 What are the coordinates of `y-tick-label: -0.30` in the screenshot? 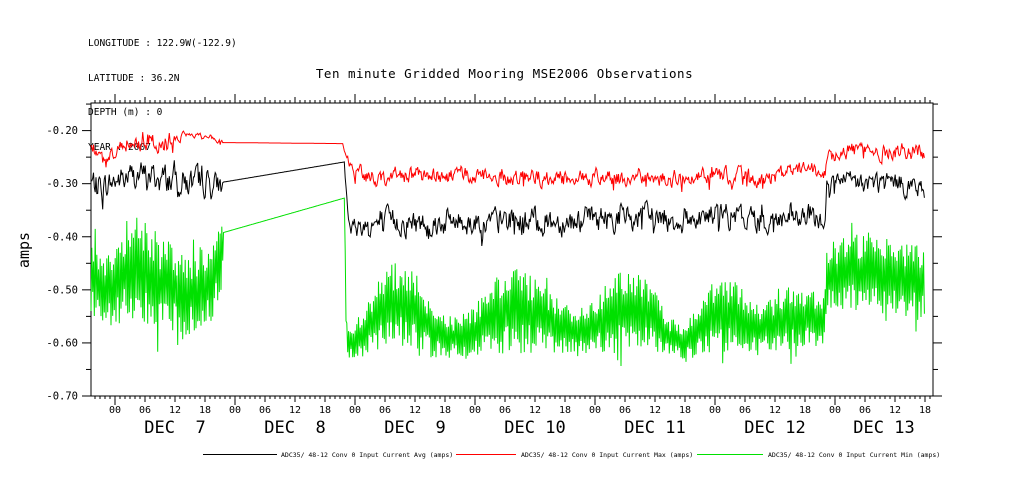 It's located at (62, 184).